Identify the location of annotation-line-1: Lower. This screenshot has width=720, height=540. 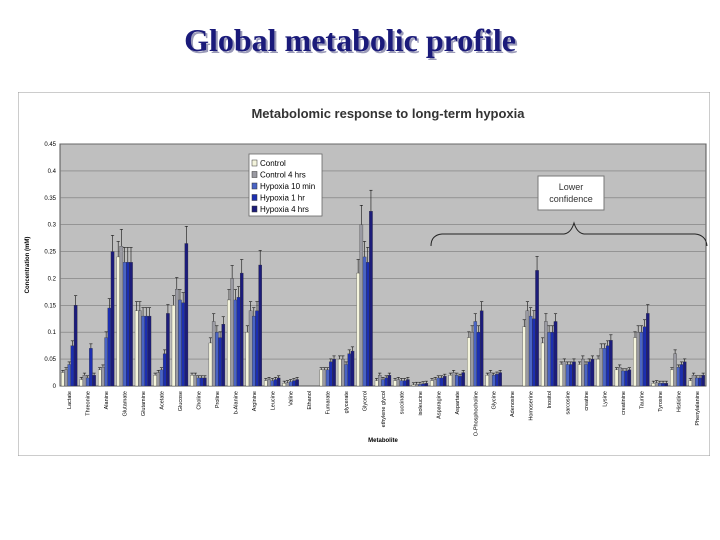
(571, 187).